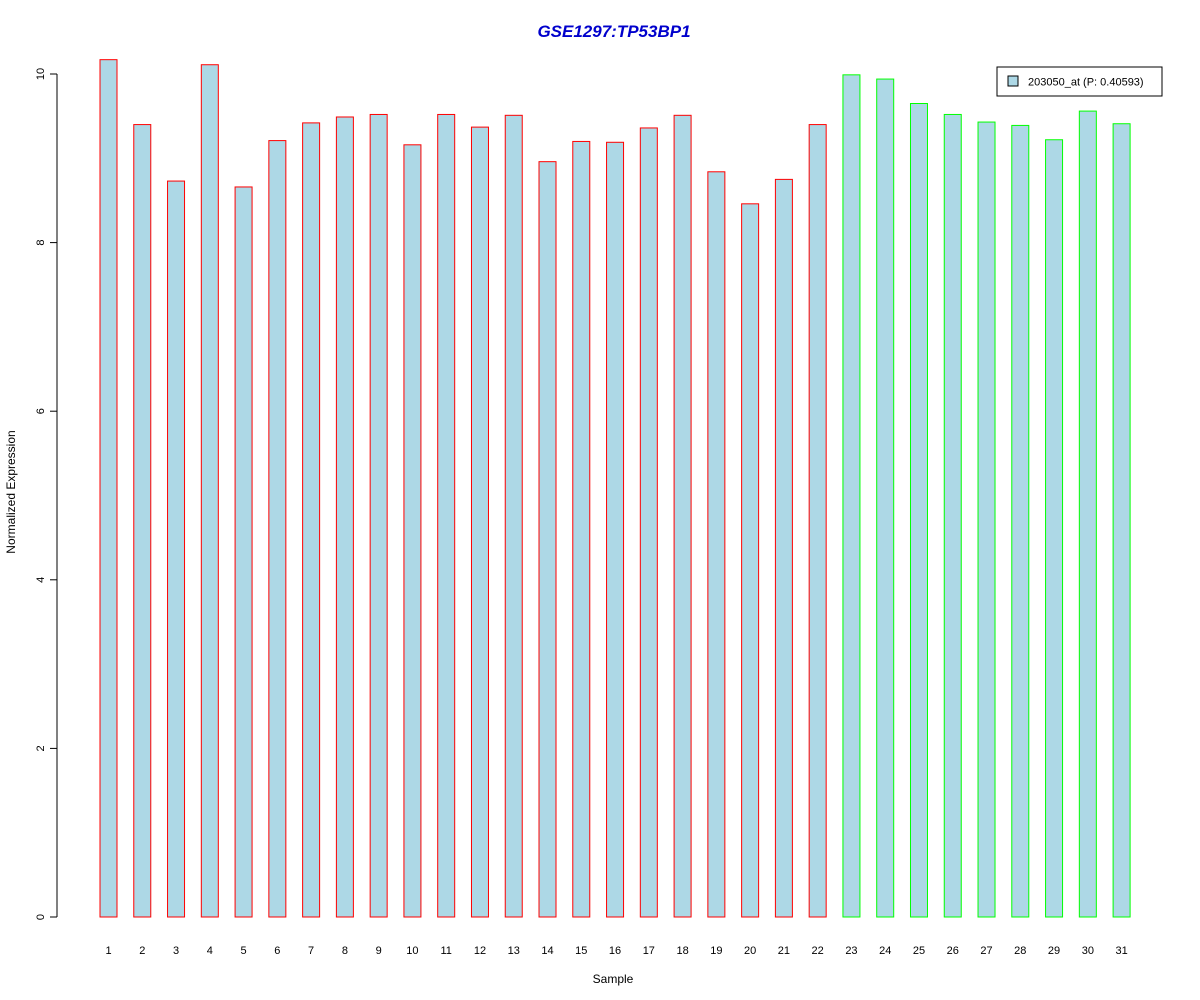  I want to click on y-axis-label: Normalized Expression, so click(11, 491).